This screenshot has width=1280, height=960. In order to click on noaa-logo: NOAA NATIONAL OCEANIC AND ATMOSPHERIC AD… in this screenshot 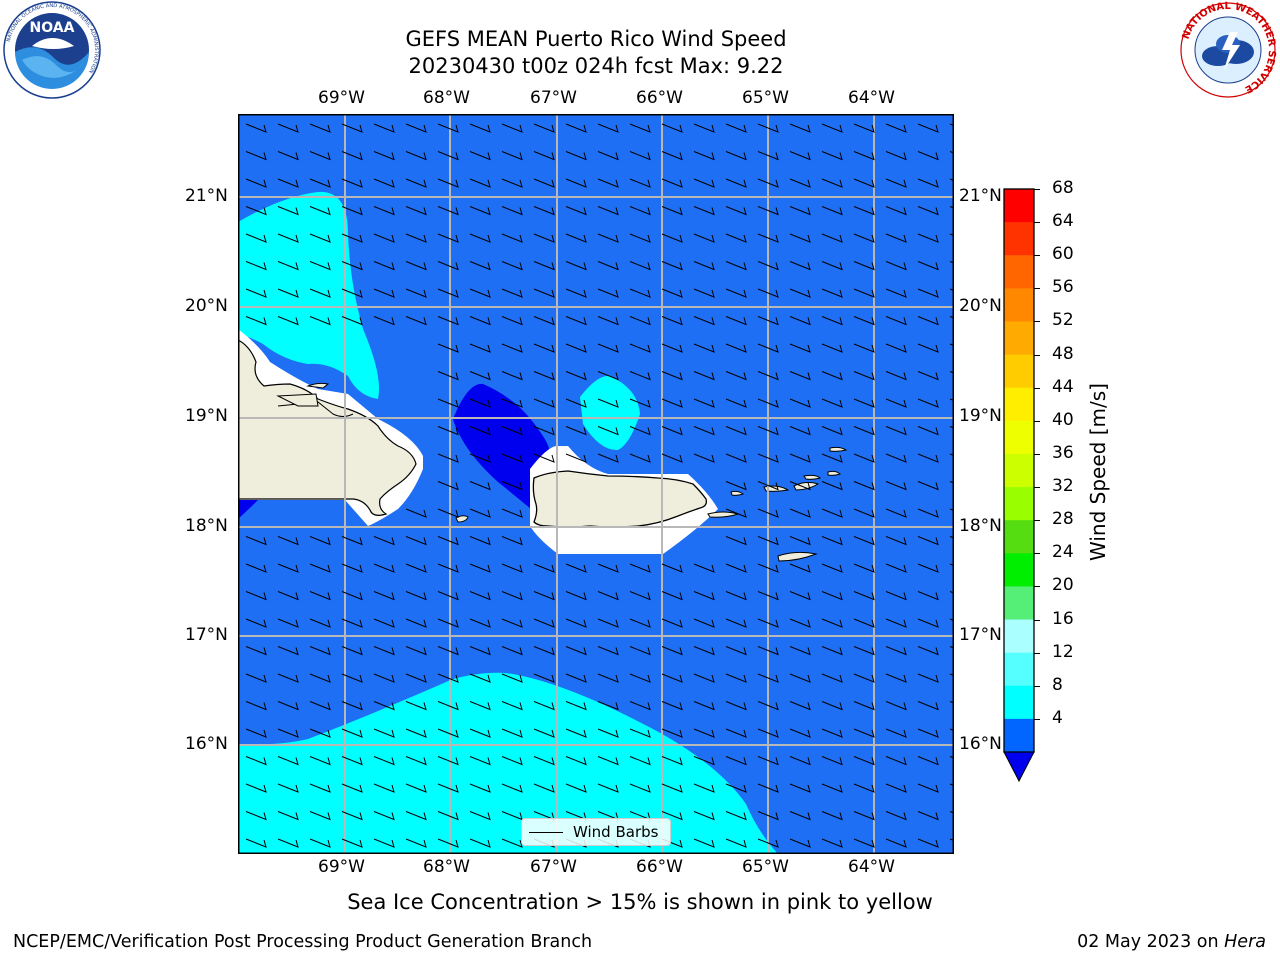, I will do `click(52, 50)`.